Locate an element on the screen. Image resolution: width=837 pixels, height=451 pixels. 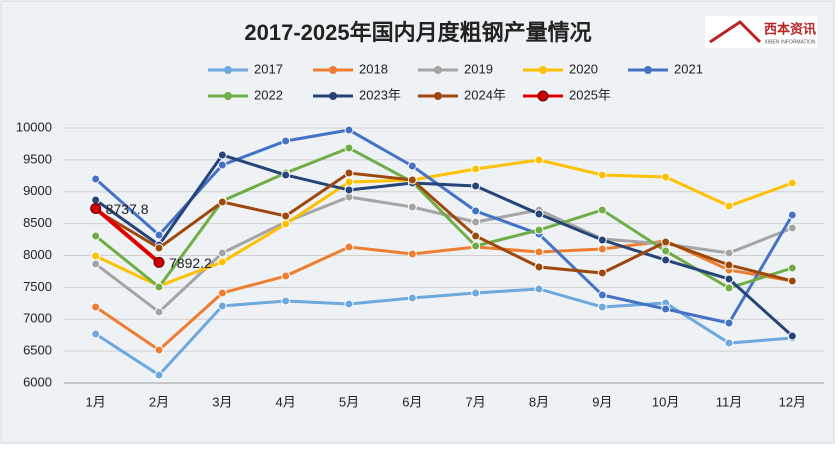
chart-title: 2017-2025年国内月度粗钢产量情况 is located at coordinates (417, 32).